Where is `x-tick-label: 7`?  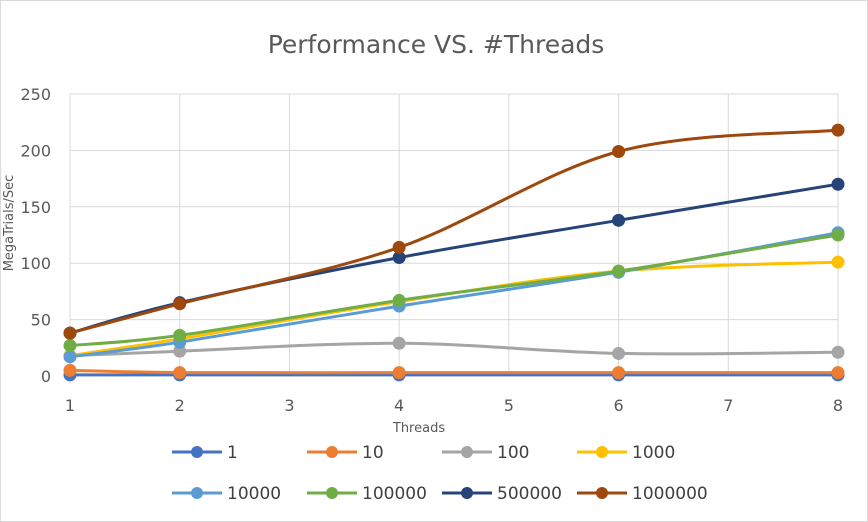 x-tick-label: 7 is located at coordinates (728, 405).